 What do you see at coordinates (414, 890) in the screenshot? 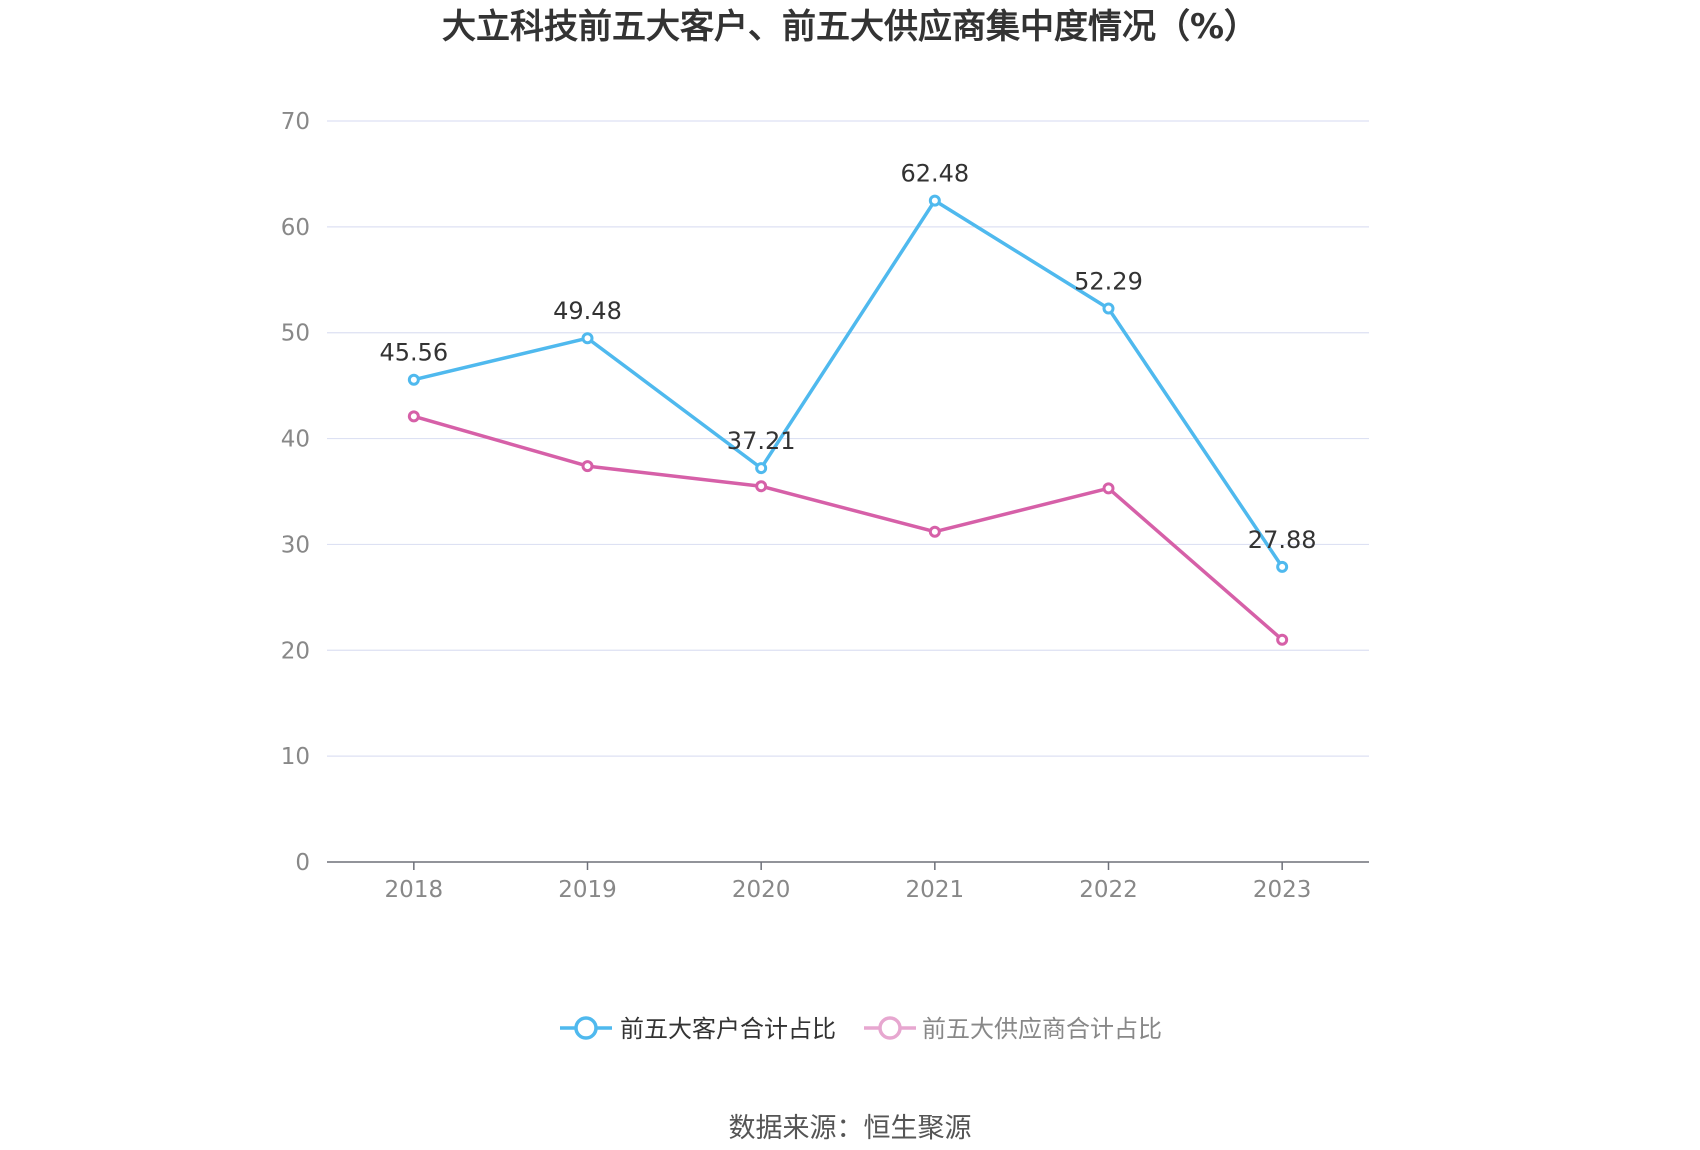
I see `x-tick-label: 2018` at bounding box center [414, 890].